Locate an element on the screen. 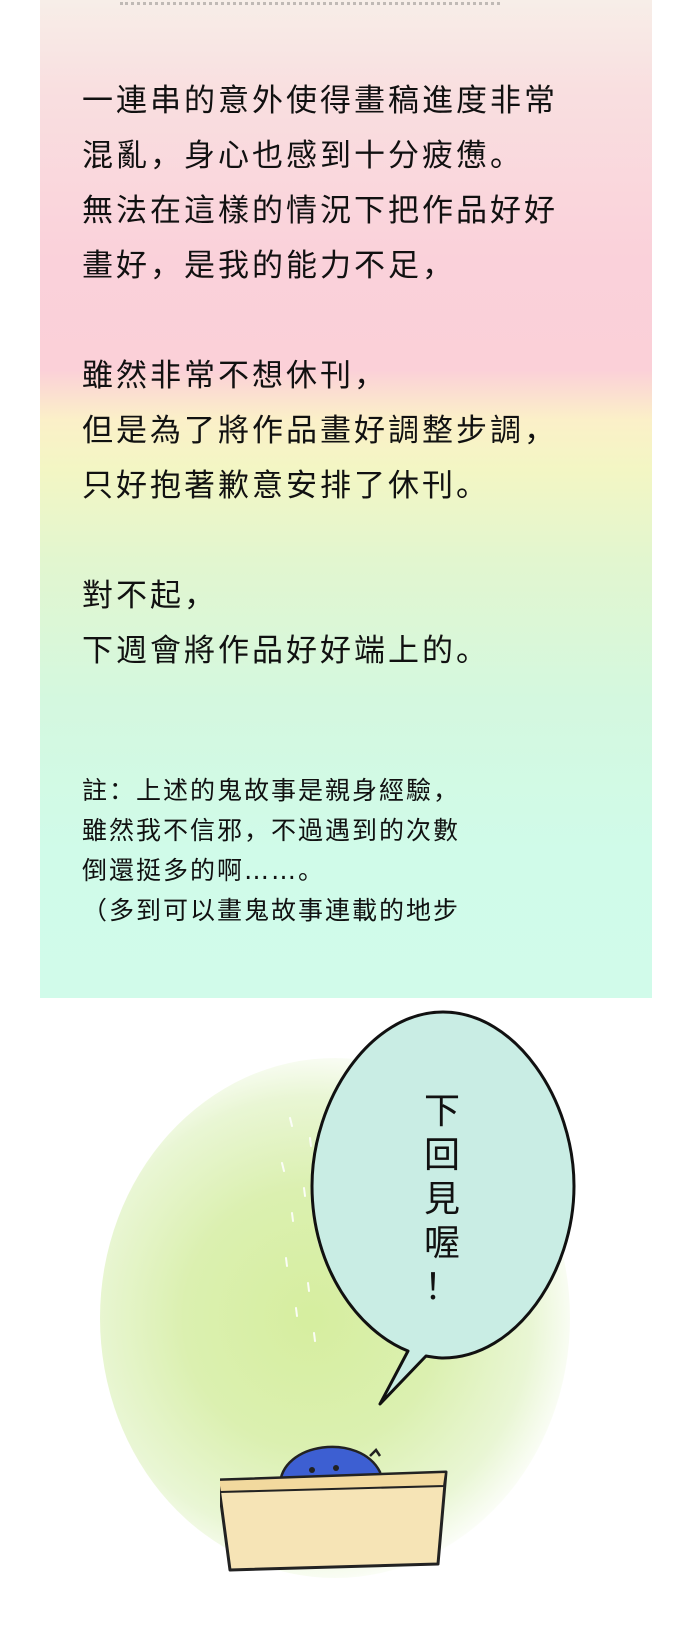 This screenshot has height=1648, width=690. cut-off-text-line is located at coordinates (310, 2).